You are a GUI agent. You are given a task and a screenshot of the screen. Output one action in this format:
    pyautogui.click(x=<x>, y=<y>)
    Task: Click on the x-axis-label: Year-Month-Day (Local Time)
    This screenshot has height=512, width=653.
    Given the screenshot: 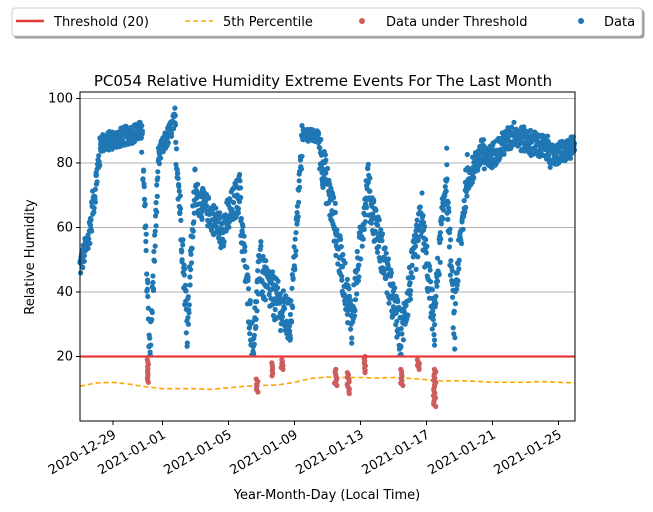 What is the action you would take?
    pyautogui.click(x=326, y=495)
    